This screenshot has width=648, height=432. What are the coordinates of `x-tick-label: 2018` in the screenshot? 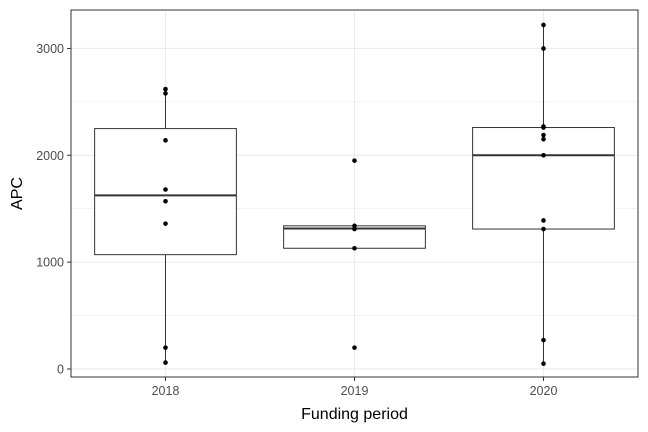 It's located at (166, 391).